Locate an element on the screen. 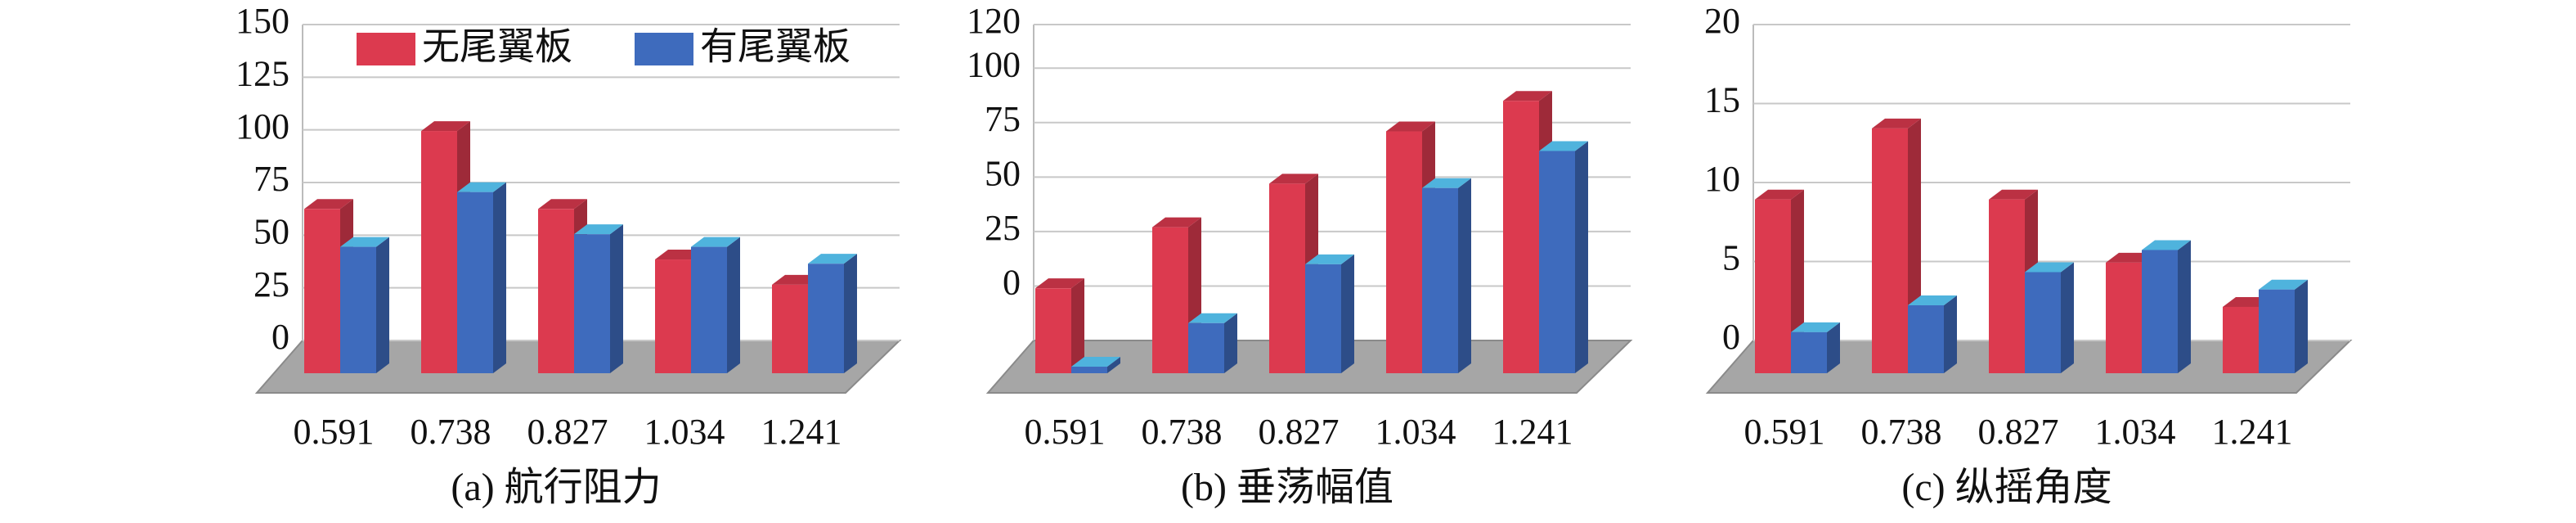  y-tick-label: 10 is located at coordinates (1722, 179).